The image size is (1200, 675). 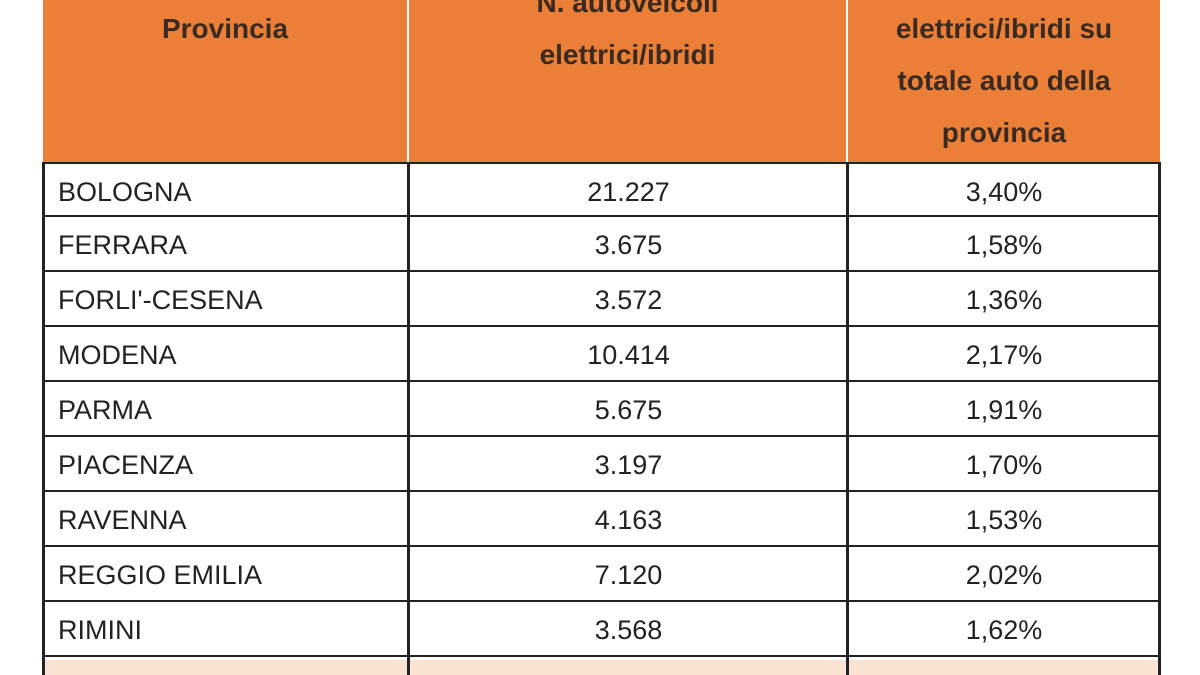 I want to click on table-row: RIMINI 3.568 1,62%, so click(x=601, y=629).